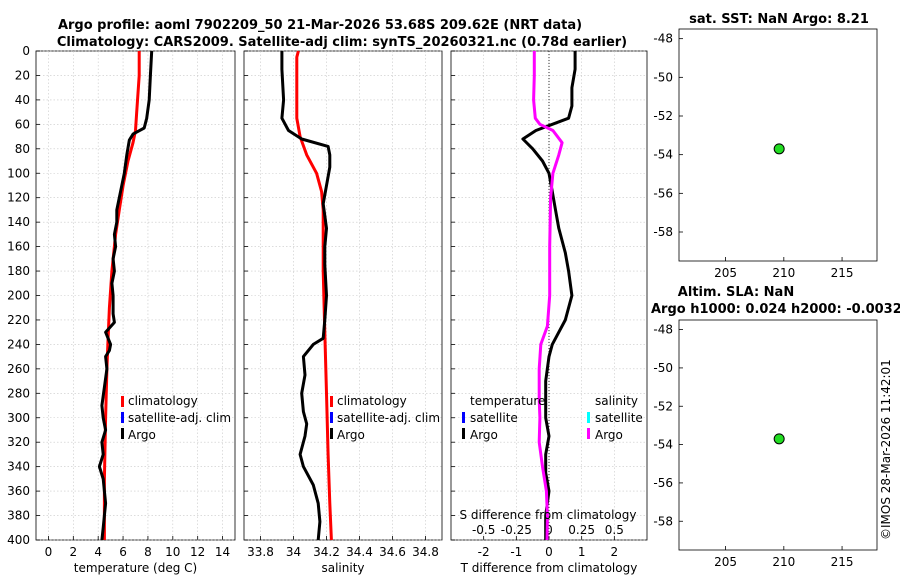 The height and width of the screenshot is (580, 900). Describe the element at coordinates (260, 552) in the screenshot. I see `x-tick-label: 33.8` at that location.